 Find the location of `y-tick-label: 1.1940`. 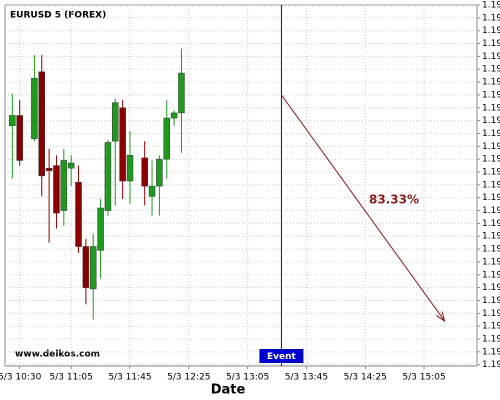

y-tick-label: 1.1940 is located at coordinates (491, 95).